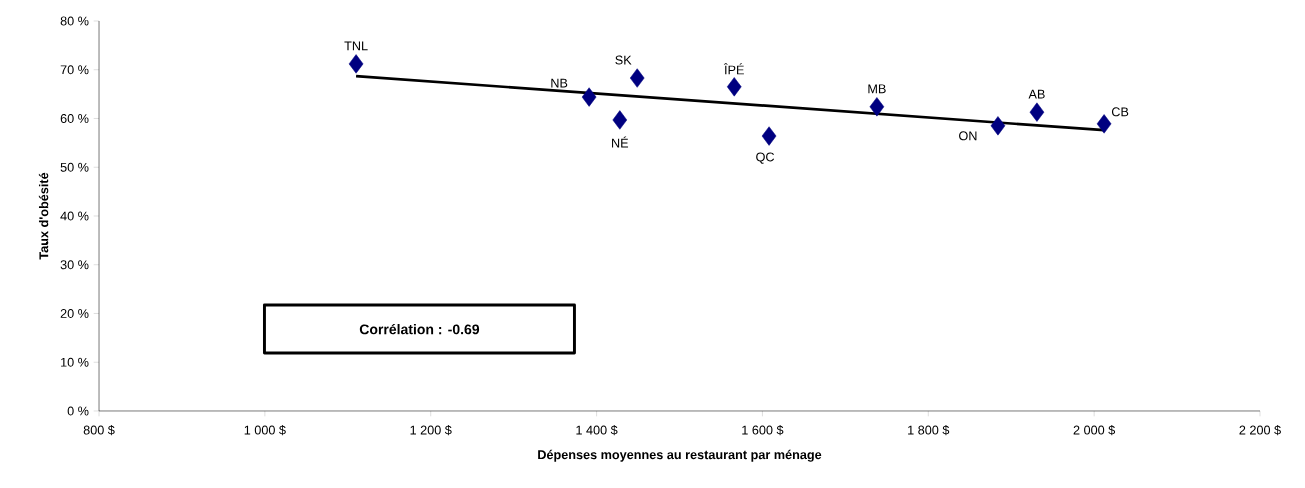 The width and height of the screenshot is (1305, 488). I want to click on x-axis-title: Dépenses moyennes au restaurant par ménage, so click(680, 455).